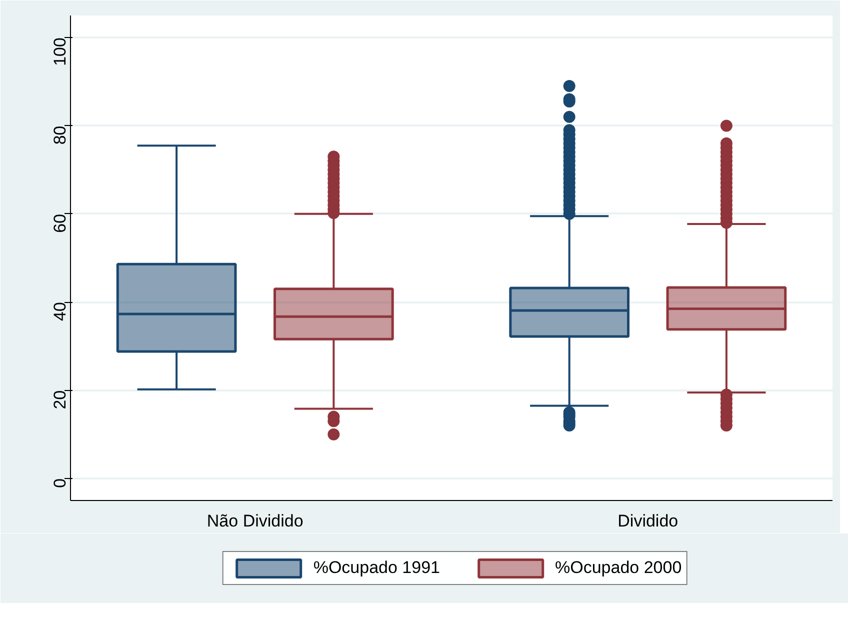 The width and height of the screenshot is (848, 617). What do you see at coordinates (618, 568) in the screenshot?
I see `legend-label: %Ocupado 2000` at bounding box center [618, 568].